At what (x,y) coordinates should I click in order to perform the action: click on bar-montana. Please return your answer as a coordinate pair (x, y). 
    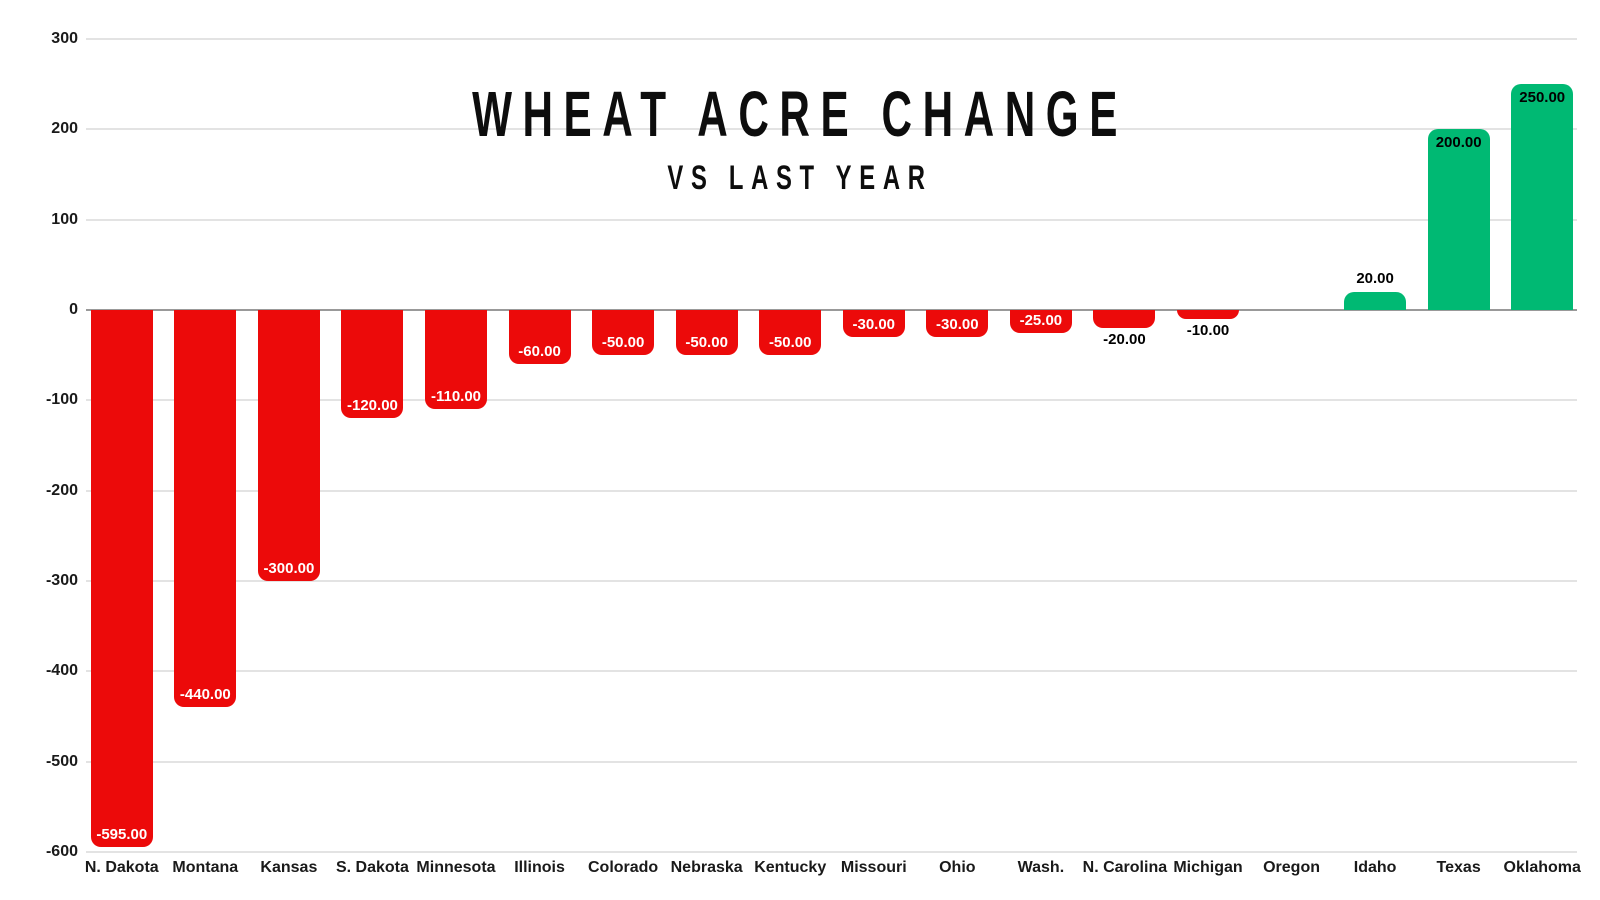
    Looking at the image, I should click on (205, 509).